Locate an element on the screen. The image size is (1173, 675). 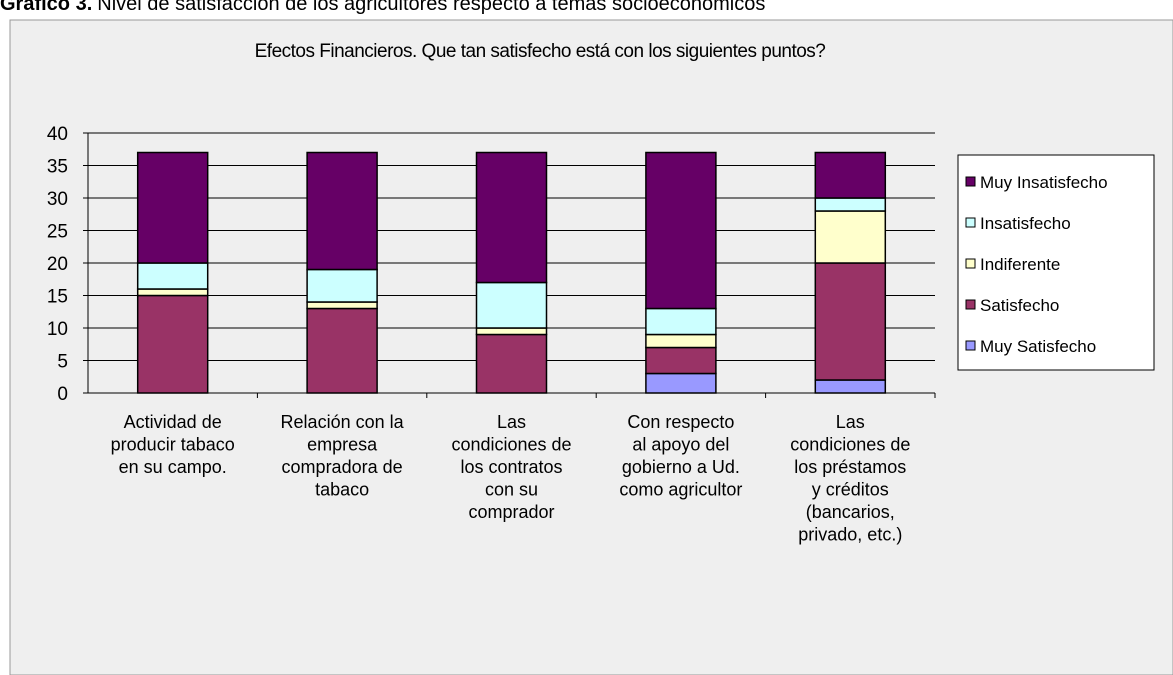
x-tick-label-line: gobierno a Ud. is located at coordinates (681, 467).